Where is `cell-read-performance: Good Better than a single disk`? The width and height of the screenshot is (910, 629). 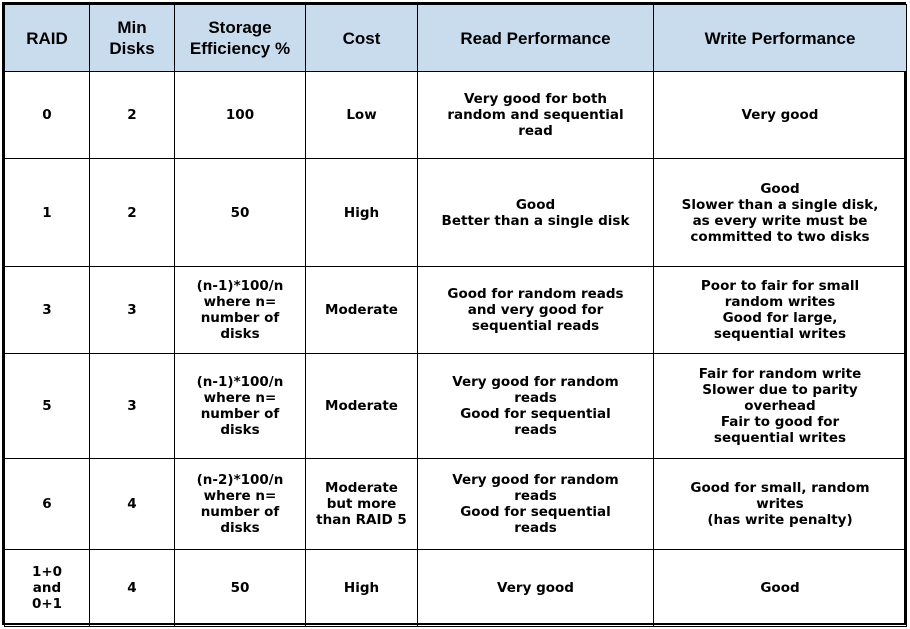
cell-read-performance: Good Better than a single disk is located at coordinates (535, 212).